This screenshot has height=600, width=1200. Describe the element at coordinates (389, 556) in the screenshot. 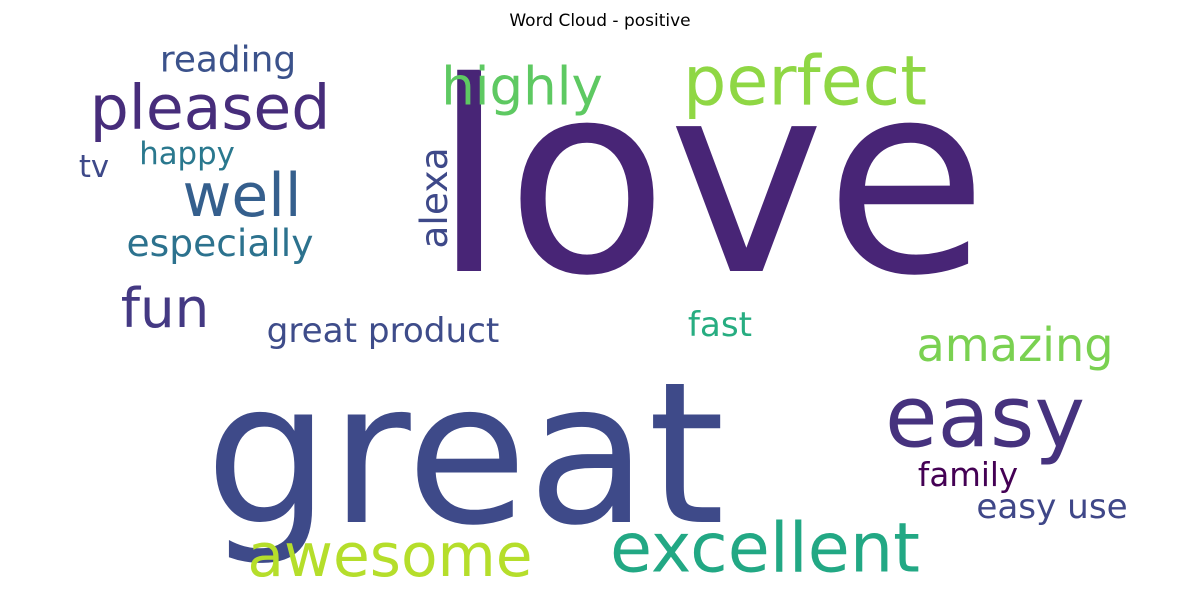

I see `word-awesome: awesome` at that location.